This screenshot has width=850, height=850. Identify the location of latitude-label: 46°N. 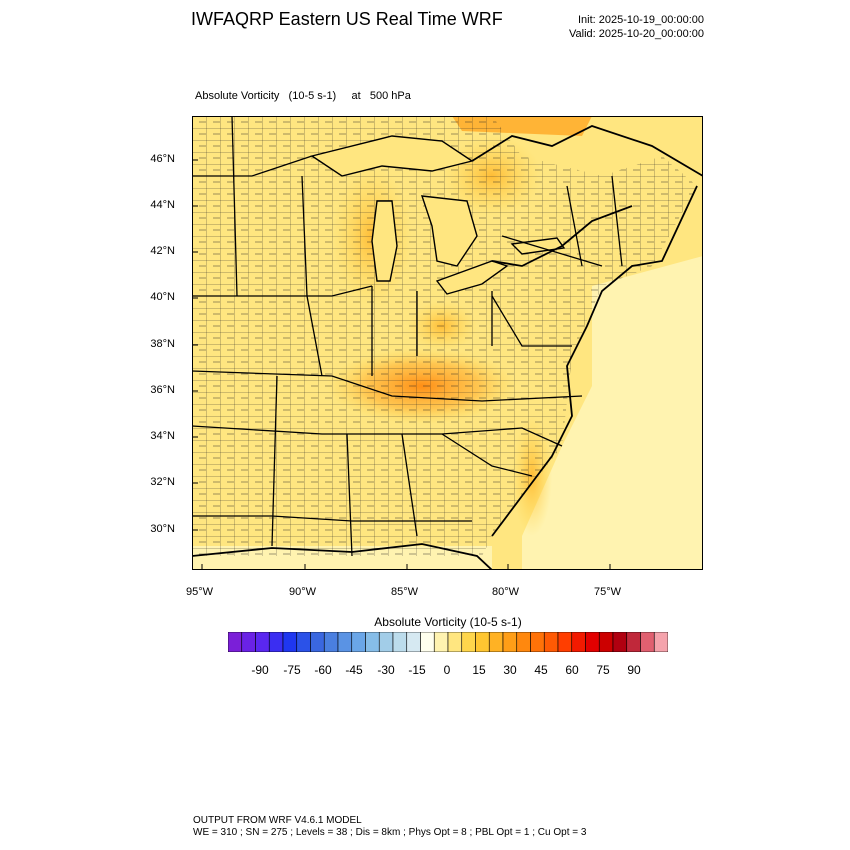
(162, 159).